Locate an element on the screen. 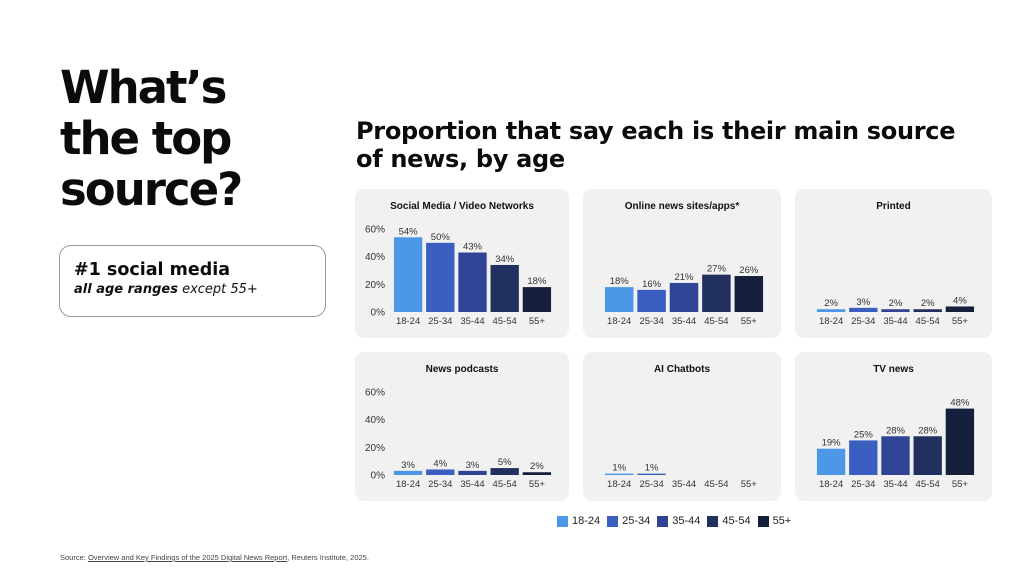  chart-legend: 18-24 25-34 35-44 45-54 55+ is located at coordinates (674, 521).